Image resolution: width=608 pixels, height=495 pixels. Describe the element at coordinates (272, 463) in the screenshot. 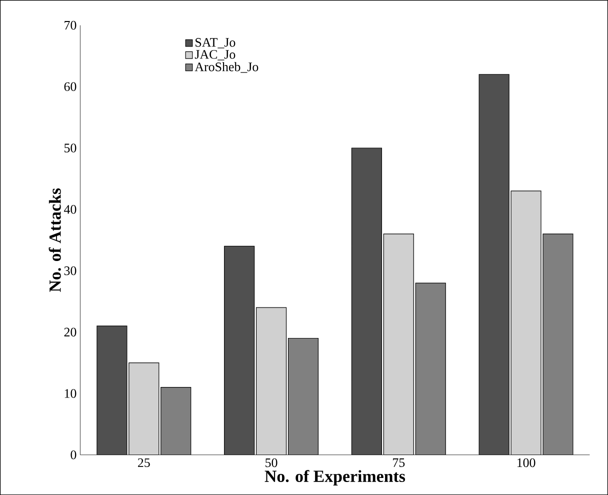

I see `x-tick-label: 50` at that location.